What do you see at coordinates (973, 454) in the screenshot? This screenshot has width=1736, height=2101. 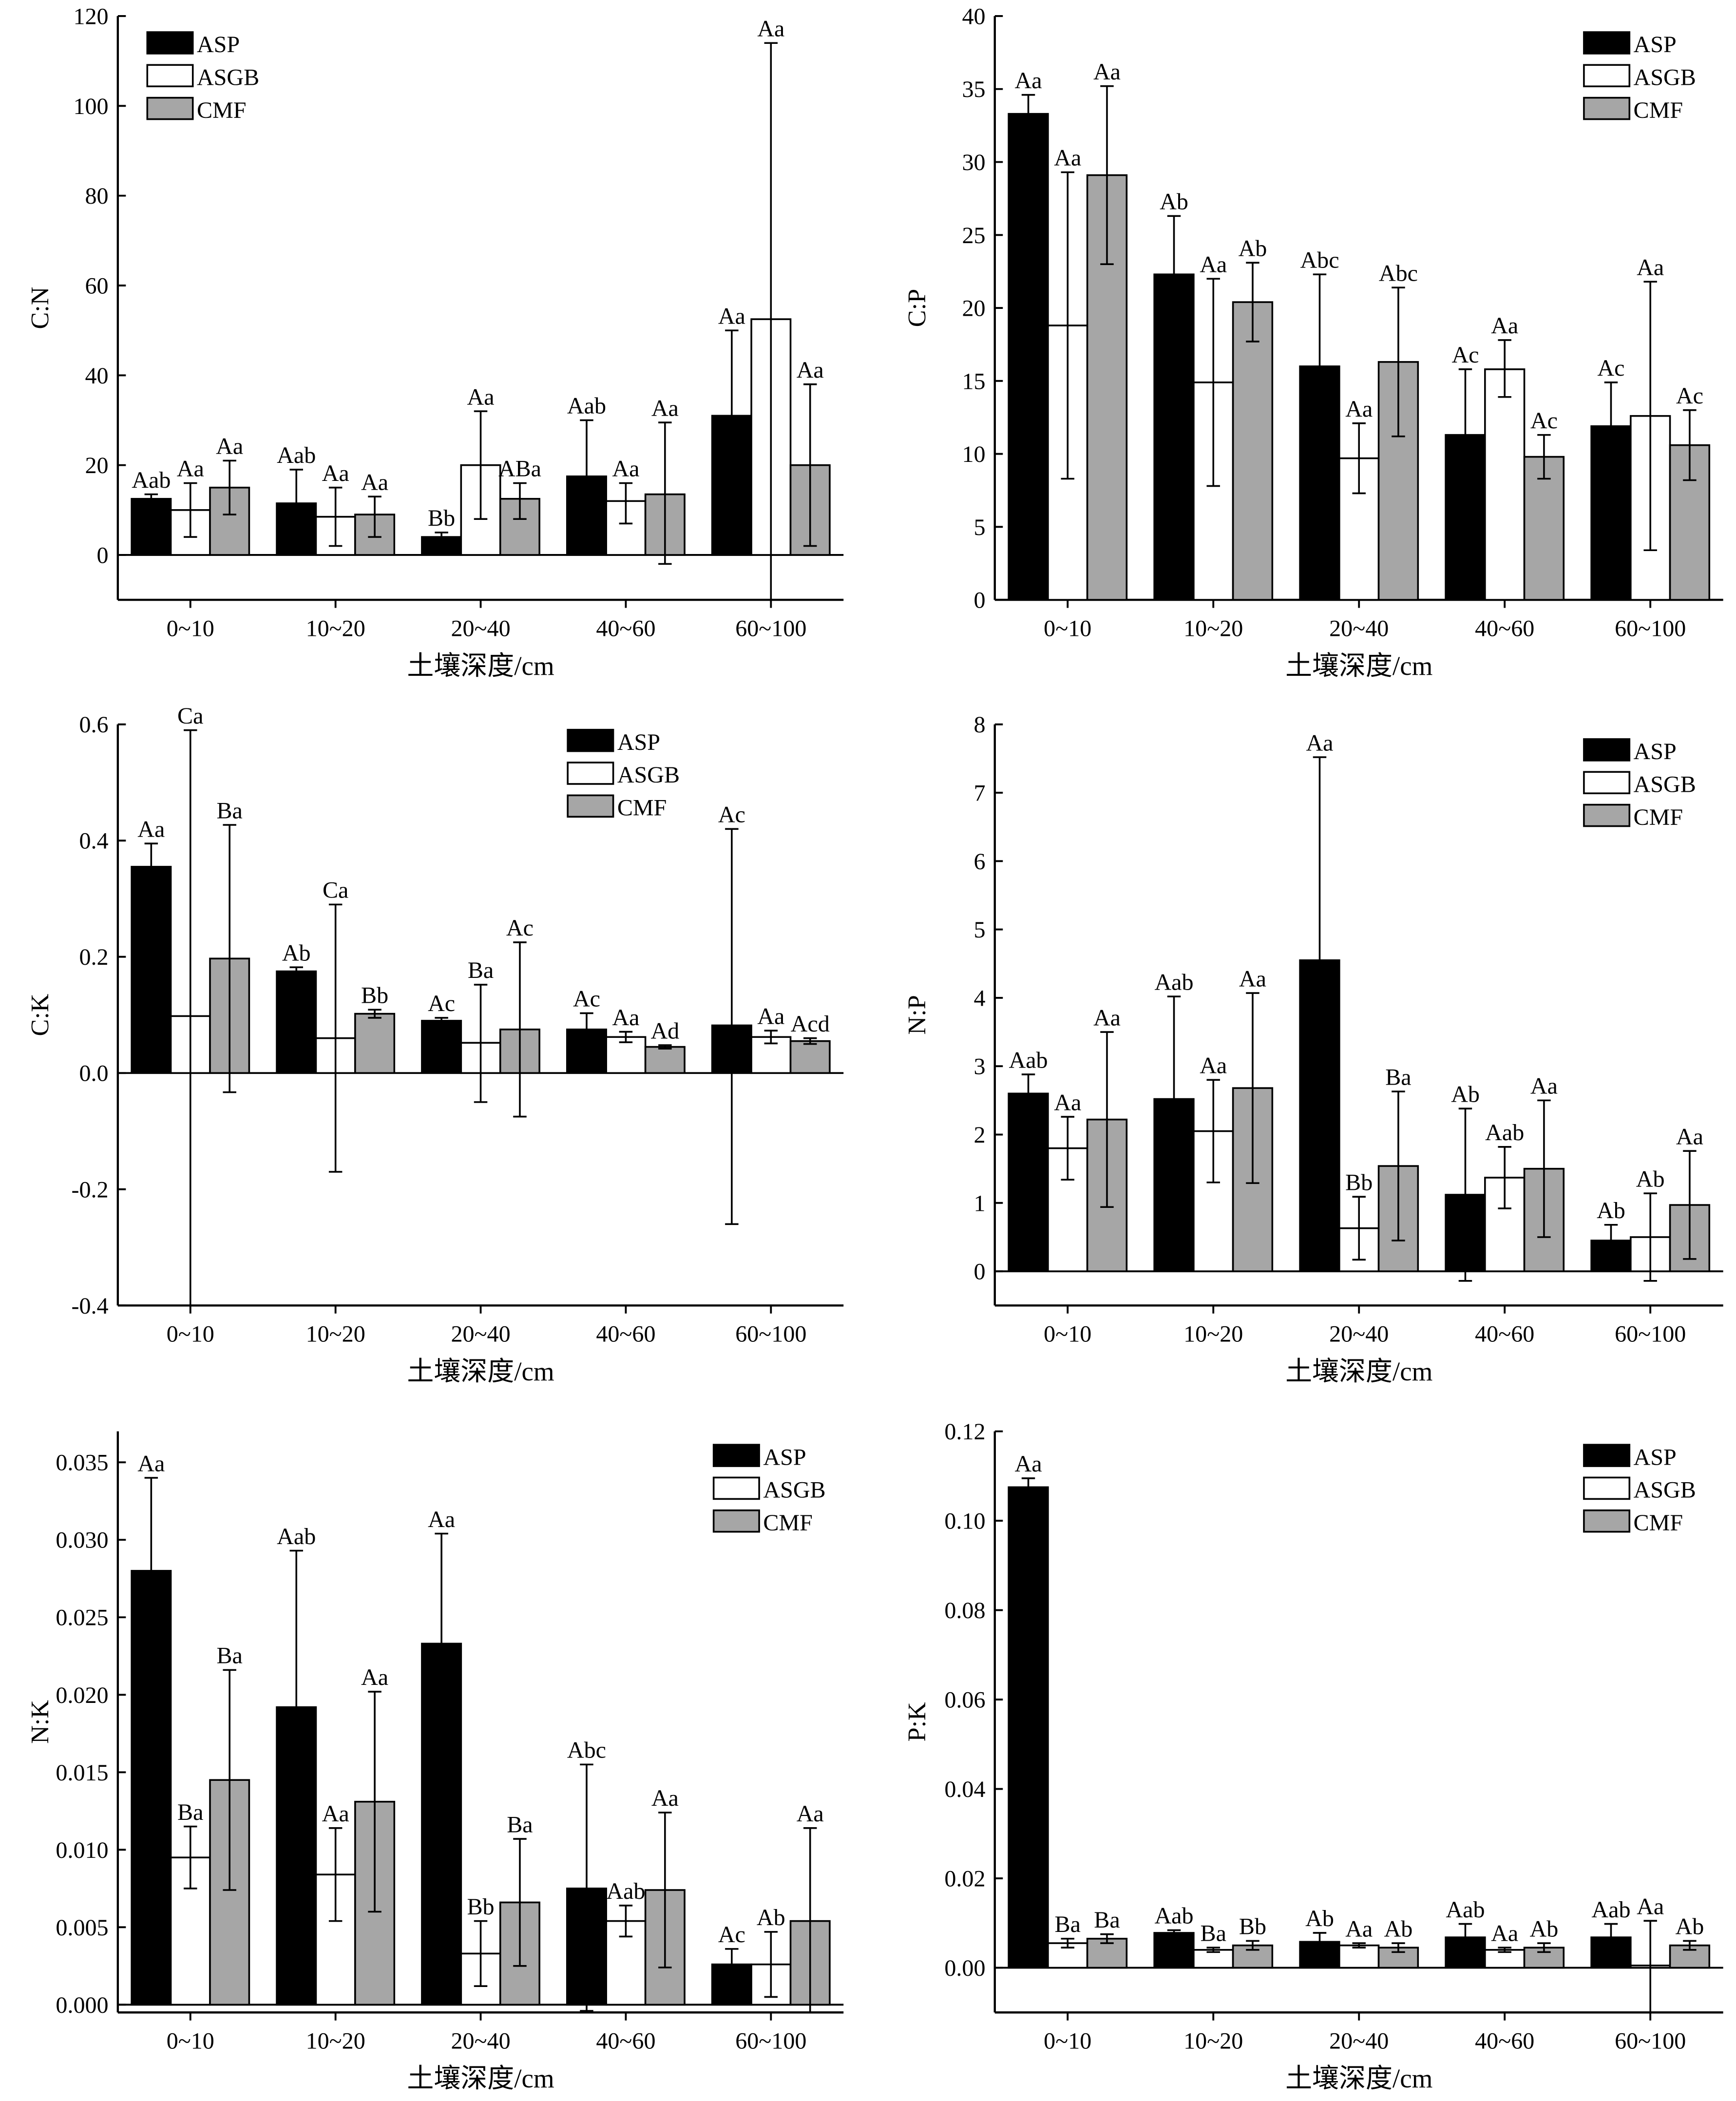 I see `y-tick-label: 10` at bounding box center [973, 454].